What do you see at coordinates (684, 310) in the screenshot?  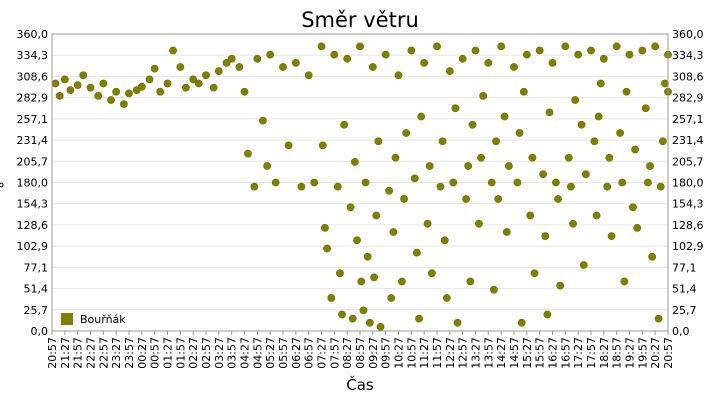 I see `y-tick-label-right: 25,7` at bounding box center [684, 310].